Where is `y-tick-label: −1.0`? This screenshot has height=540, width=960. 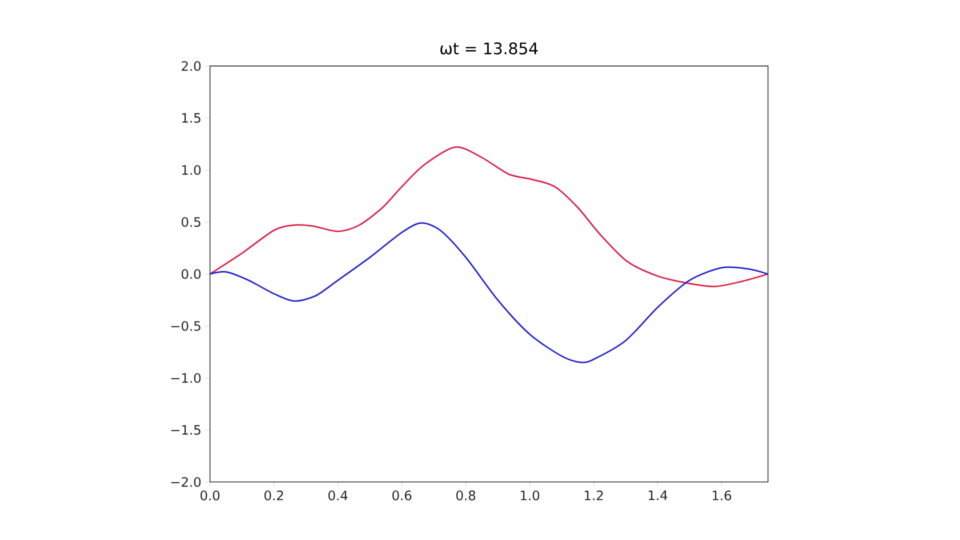
y-tick-label: −1.0 is located at coordinates (186, 378).